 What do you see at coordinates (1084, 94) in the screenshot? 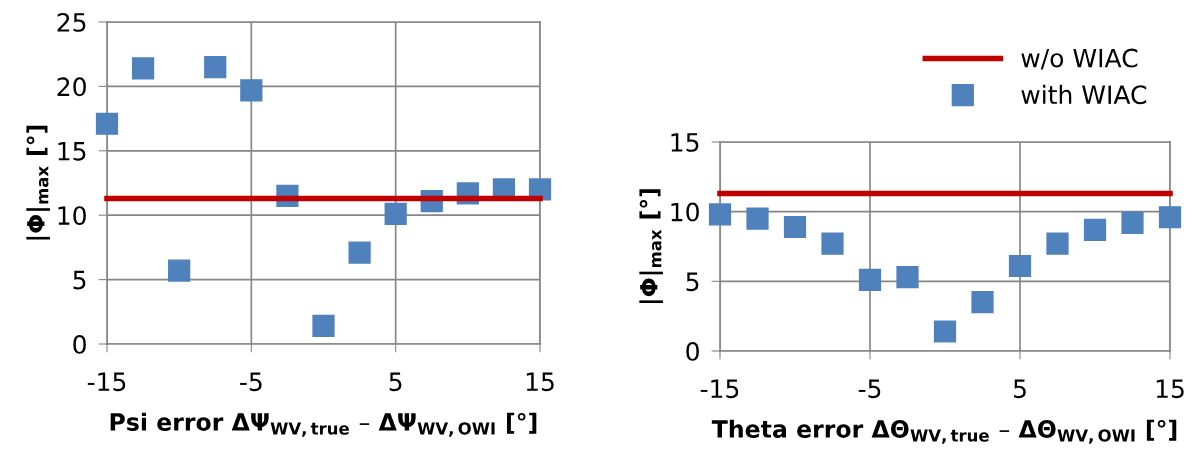
I see `legend-label: with WIAC` at bounding box center [1084, 94].